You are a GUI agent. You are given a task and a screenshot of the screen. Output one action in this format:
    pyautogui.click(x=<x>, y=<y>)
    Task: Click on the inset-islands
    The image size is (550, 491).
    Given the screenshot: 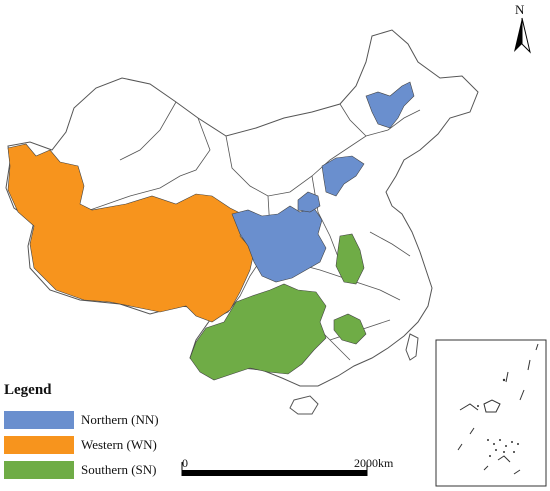 What is the action you would take?
    pyautogui.click(x=498, y=409)
    